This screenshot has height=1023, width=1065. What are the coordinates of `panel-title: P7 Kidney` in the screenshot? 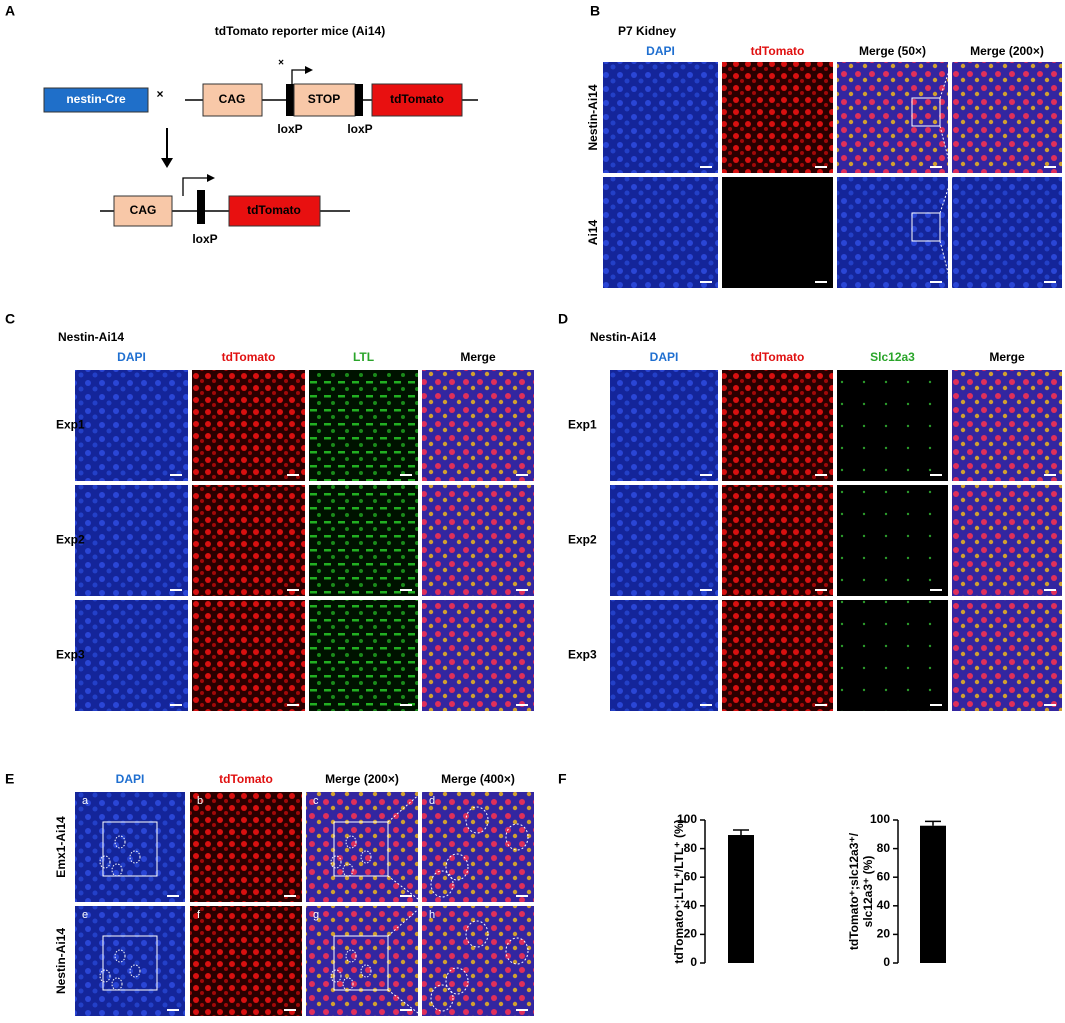 It's located at (647, 31).